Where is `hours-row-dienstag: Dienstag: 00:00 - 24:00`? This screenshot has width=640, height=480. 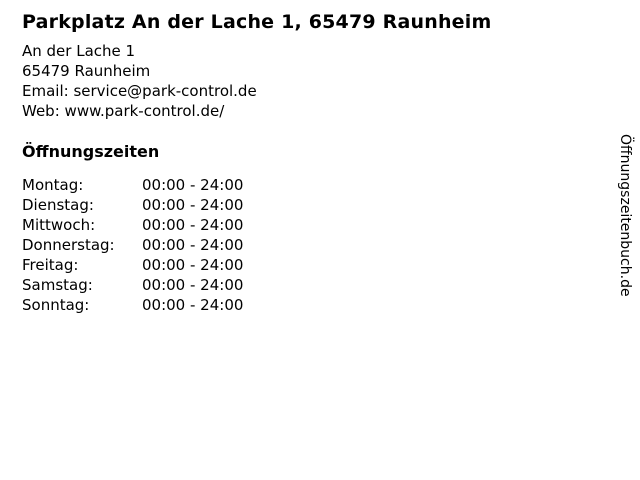
hours-row-dienstag: Dienstag: 00:00 - 24:00 is located at coordinates (331, 205).